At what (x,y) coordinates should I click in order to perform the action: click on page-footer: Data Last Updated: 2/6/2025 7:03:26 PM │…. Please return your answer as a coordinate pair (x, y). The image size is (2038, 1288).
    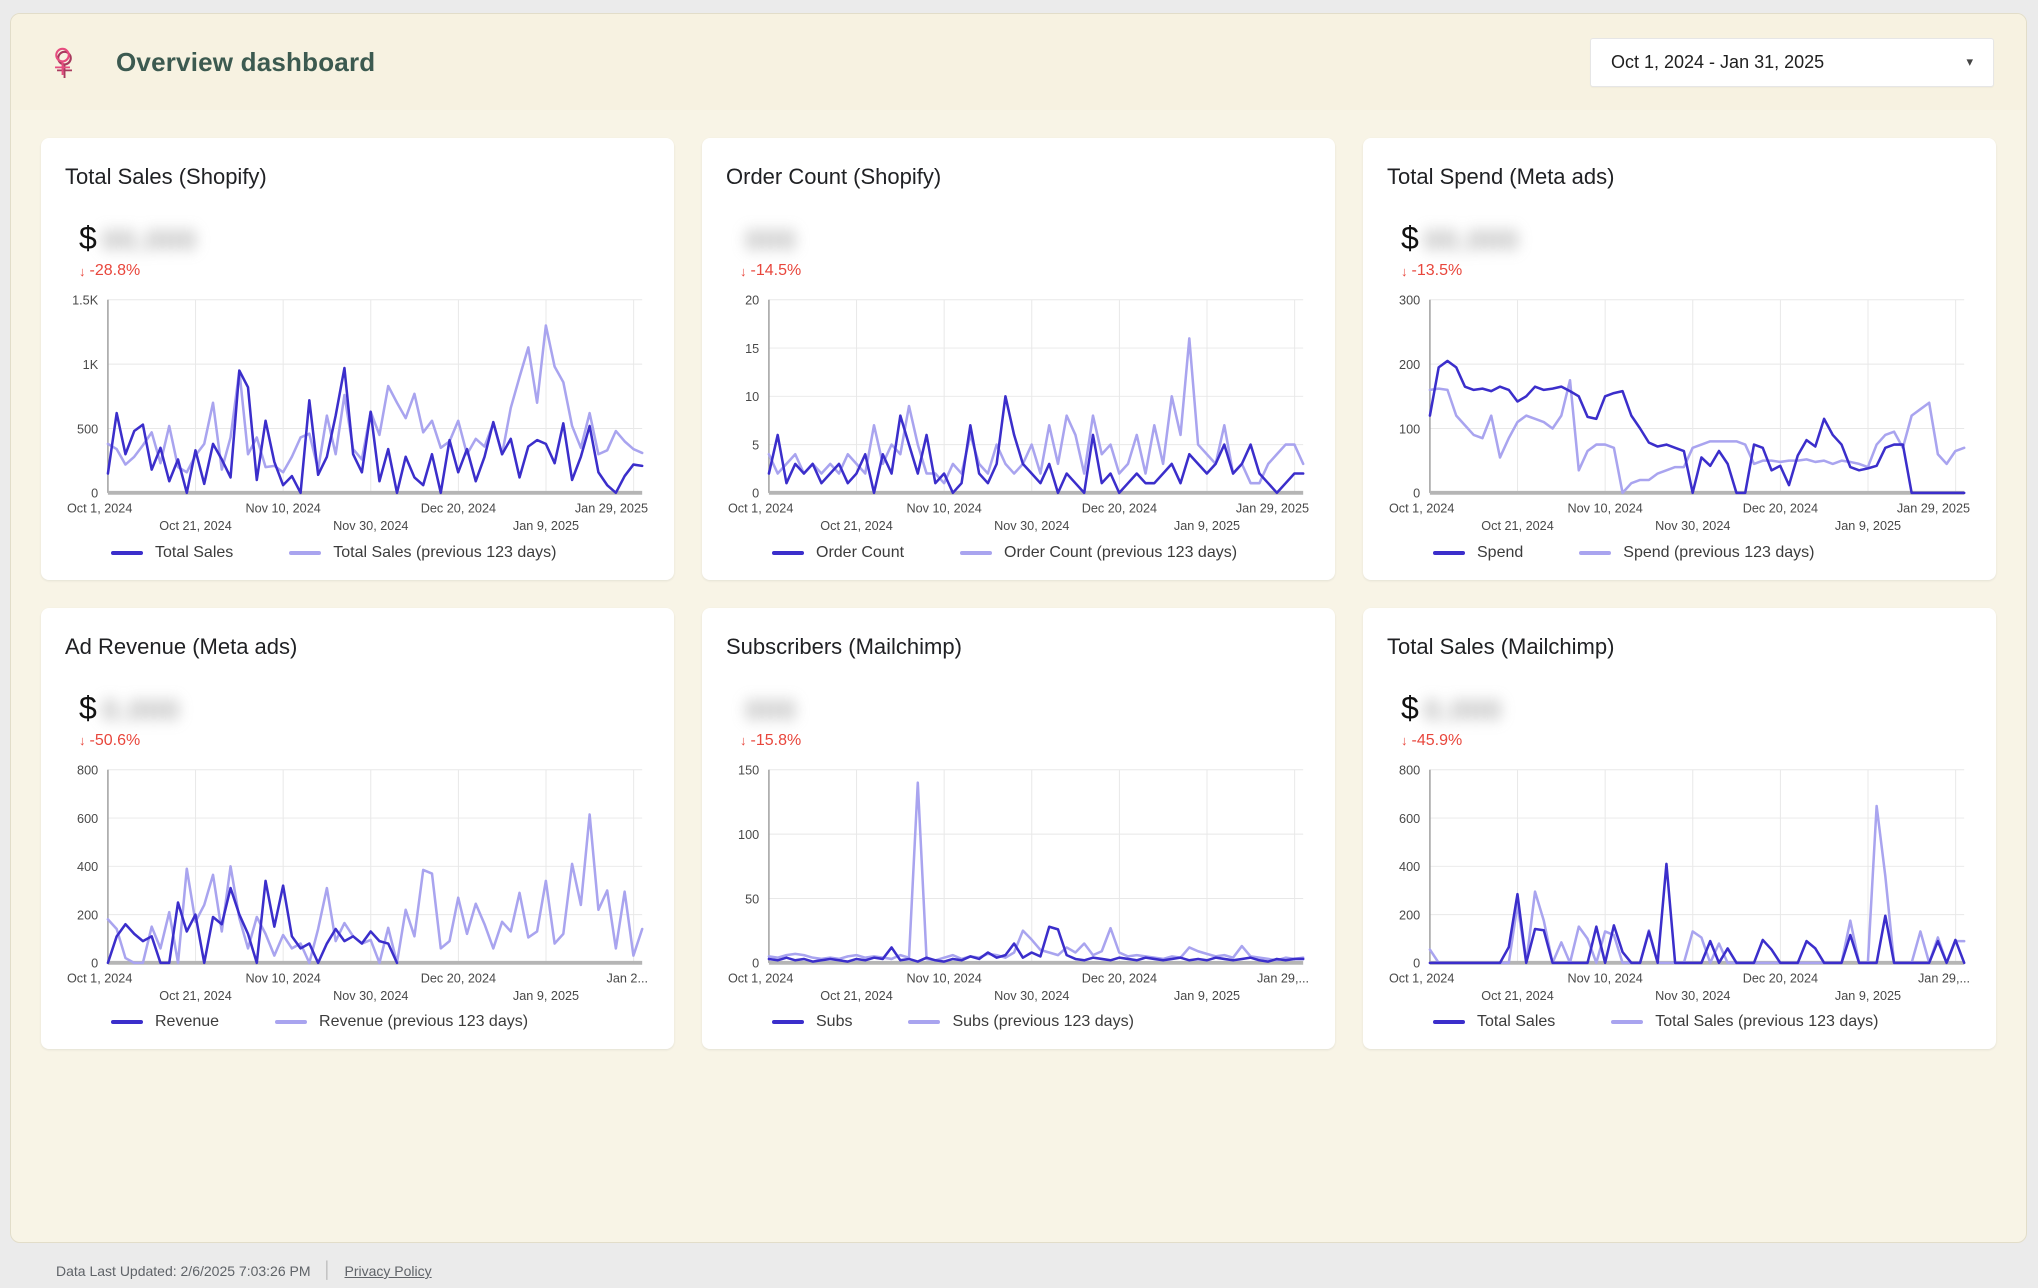
    Looking at the image, I should click on (244, 1271).